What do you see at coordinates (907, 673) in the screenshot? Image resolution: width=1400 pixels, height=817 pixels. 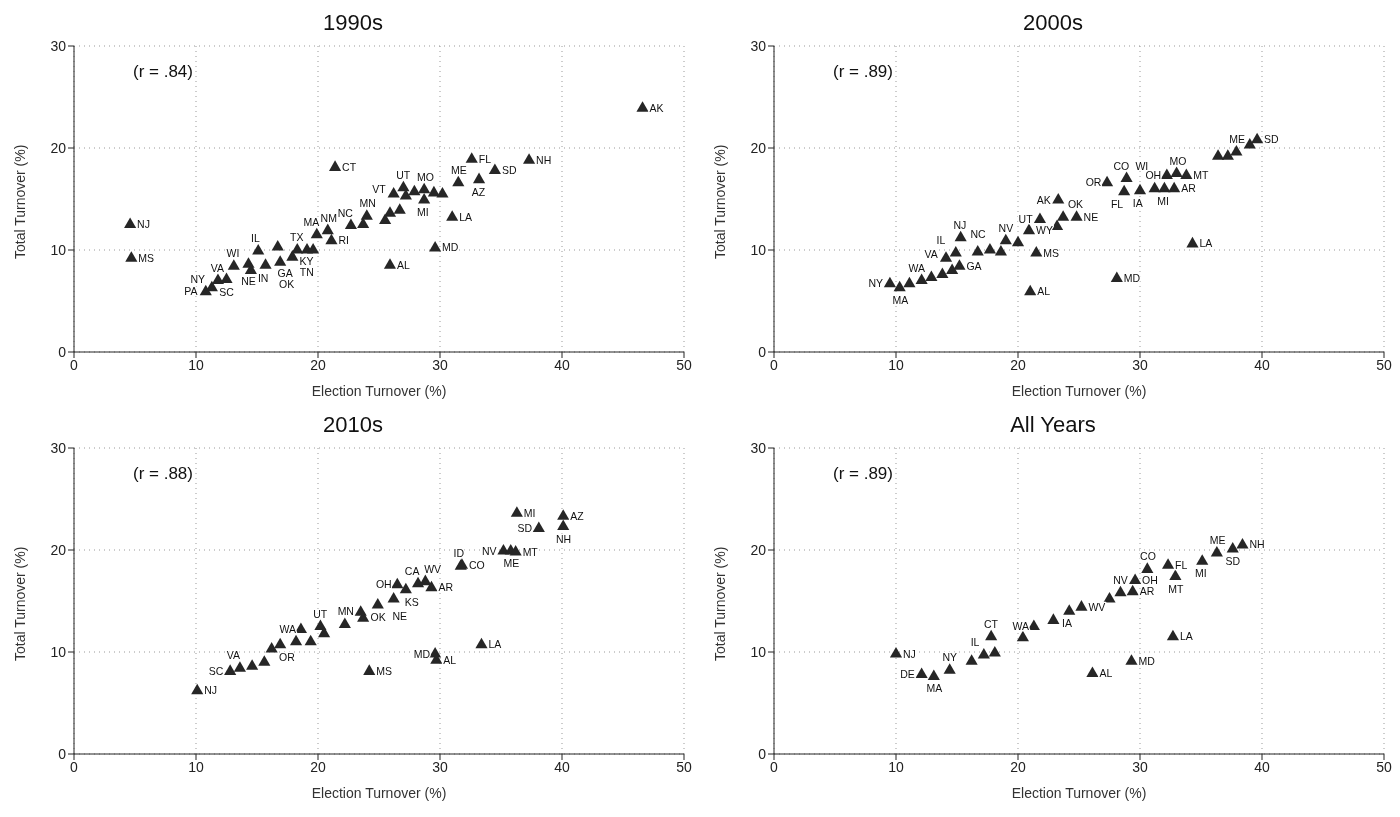 I see `data-label: DE` at bounding box center [907, 673].